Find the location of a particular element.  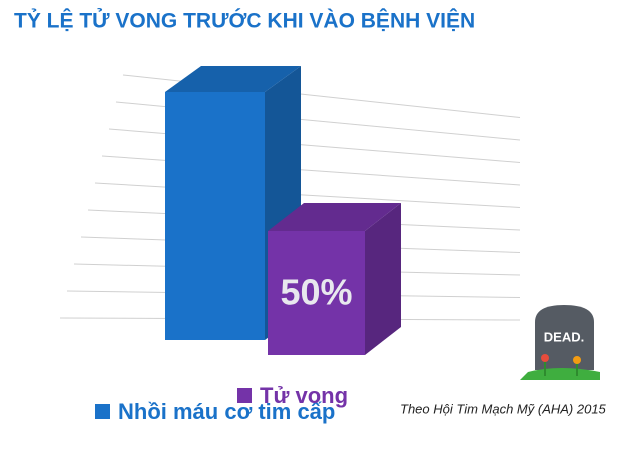

grid-line is located at coordinates (311, 170).